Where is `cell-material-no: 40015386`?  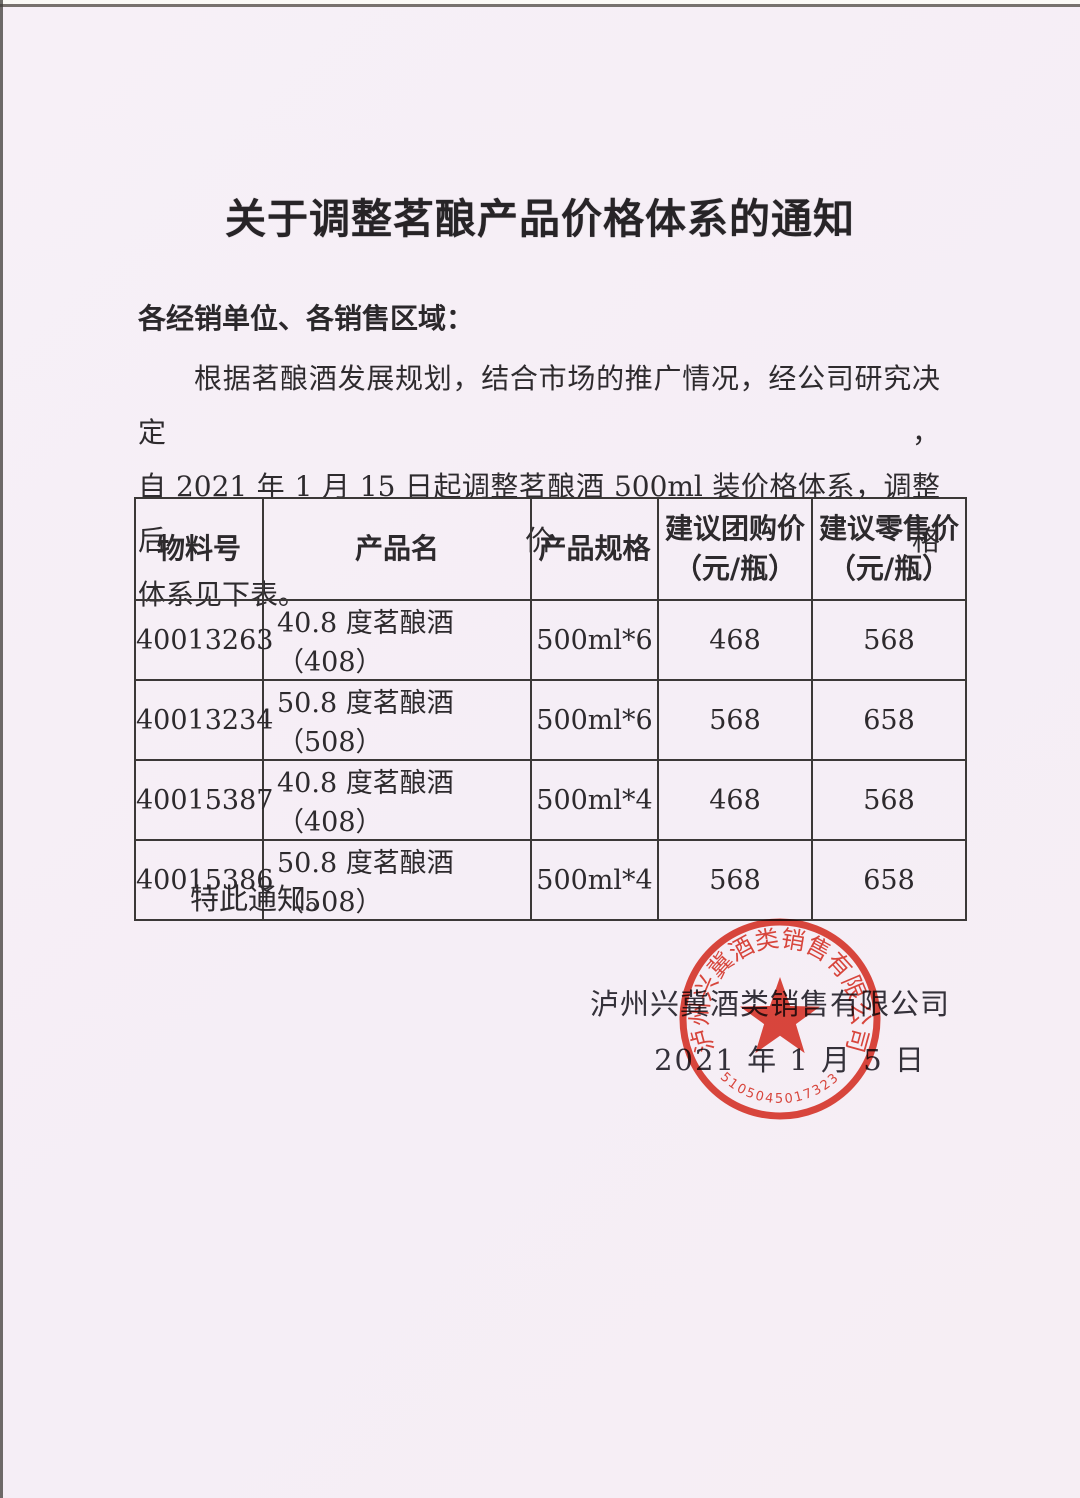
cell-material-no: 40015386 is located at coordinates (203, 880).